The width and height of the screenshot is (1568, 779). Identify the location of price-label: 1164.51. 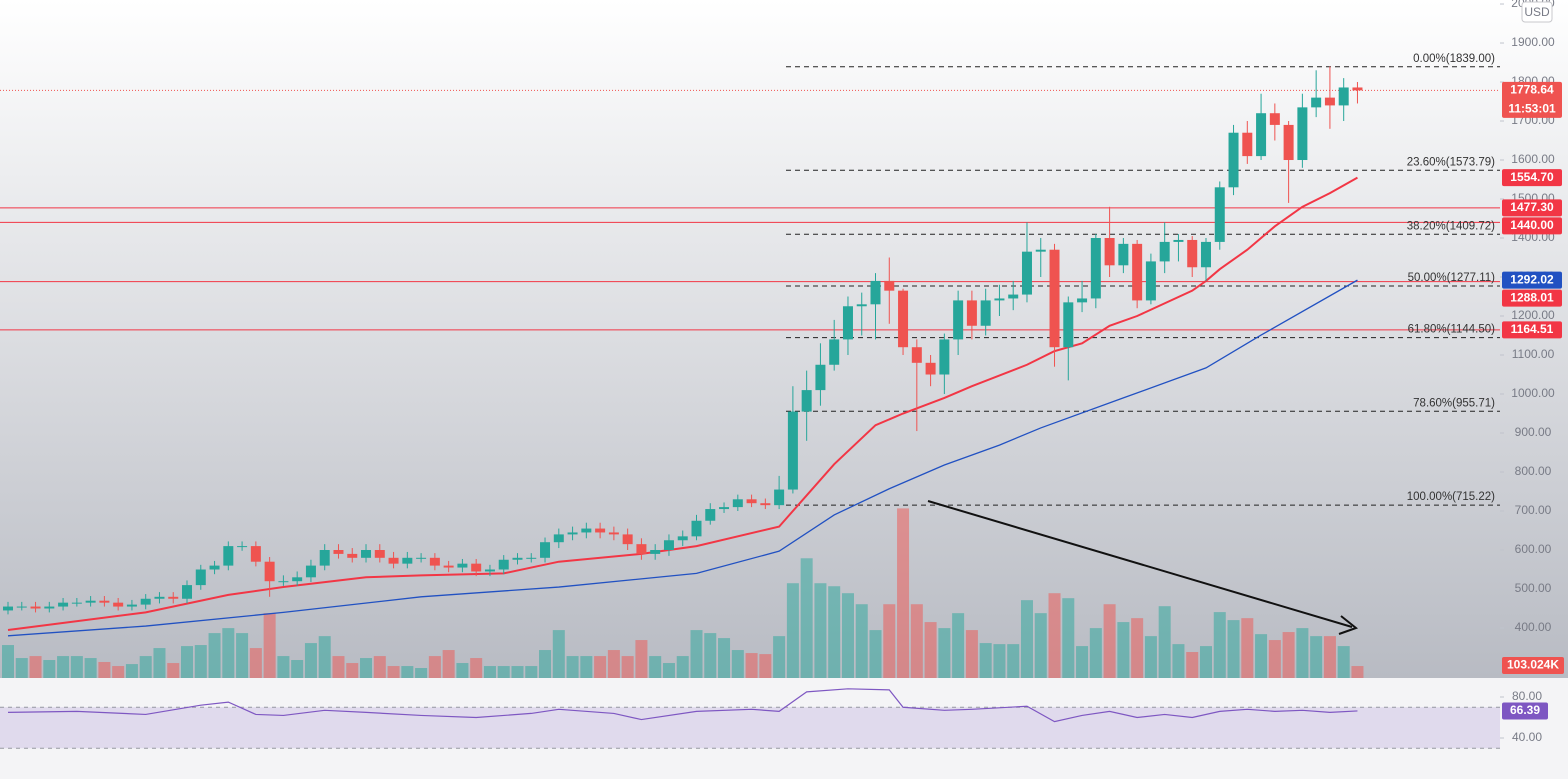
(1532, 329).